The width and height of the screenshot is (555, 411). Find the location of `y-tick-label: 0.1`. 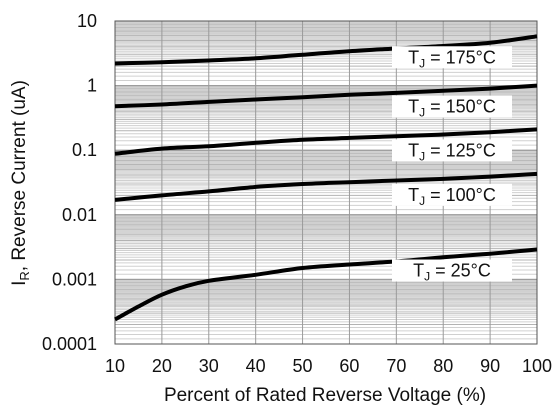

y-tick-label: 0.1 is located at coordinates (84, 150).